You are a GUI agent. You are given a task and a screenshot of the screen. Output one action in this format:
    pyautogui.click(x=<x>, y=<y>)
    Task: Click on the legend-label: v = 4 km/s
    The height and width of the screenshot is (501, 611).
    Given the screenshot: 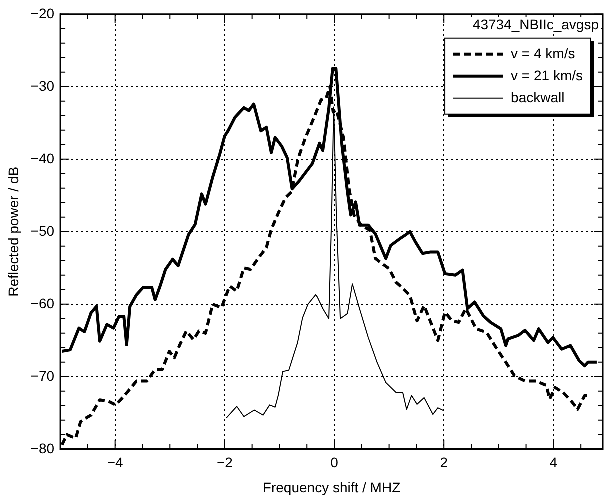 What is the action you would take?
    pyautogui.click(x=543, y=53)
    